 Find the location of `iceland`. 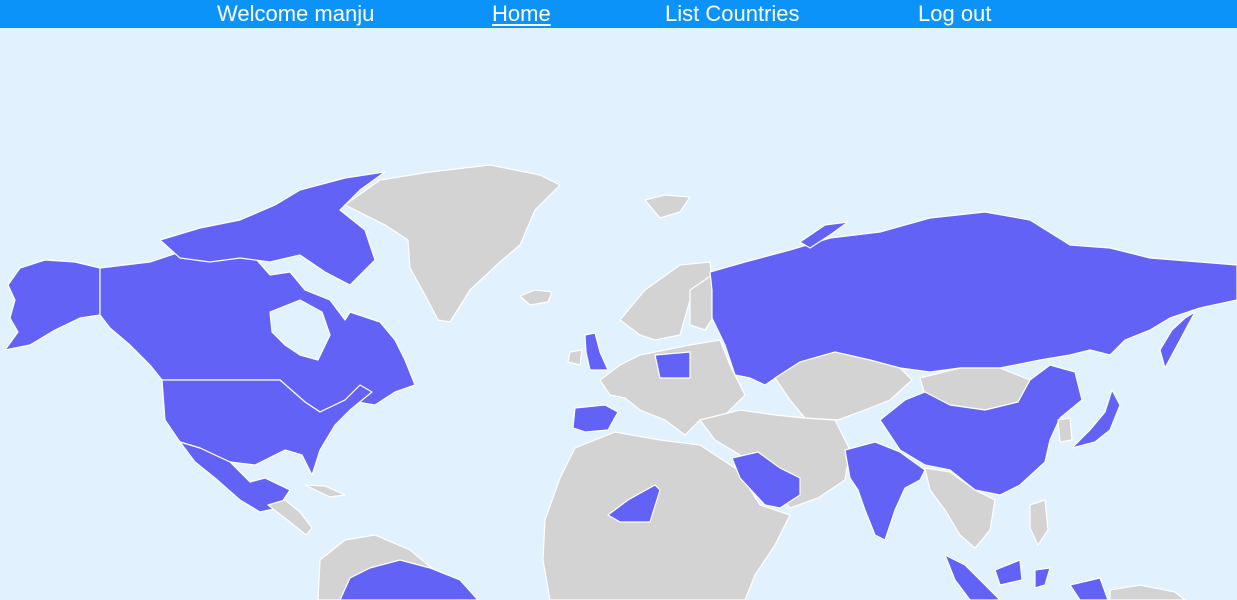

iceland is located at coordinates (536, 297).